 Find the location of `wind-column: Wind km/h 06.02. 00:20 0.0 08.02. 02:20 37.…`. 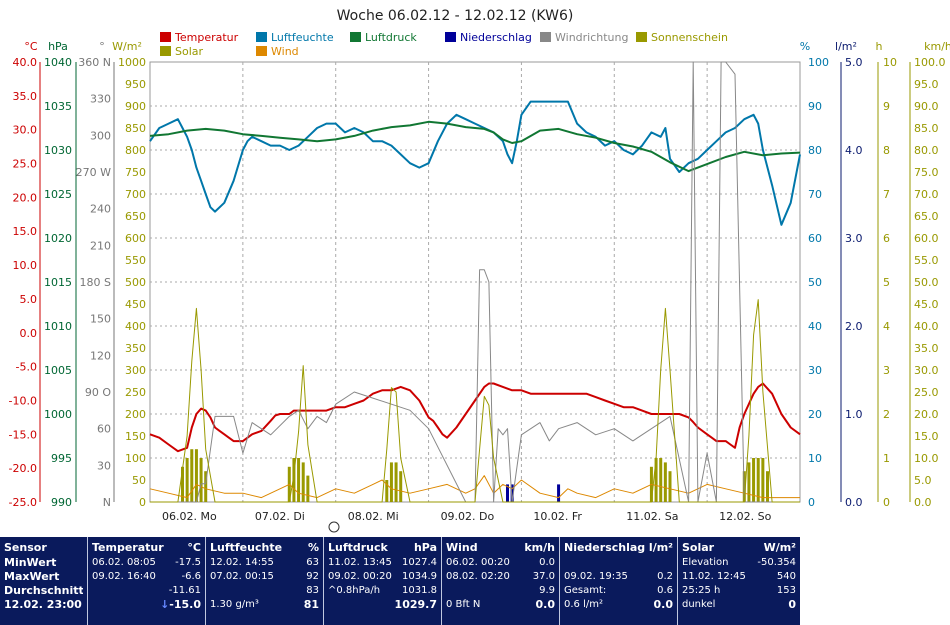

wind-column: Wind km/h 06.02. 00:20 0.0 08.02. 02:20 37.… is located at coordinates (501, 581).